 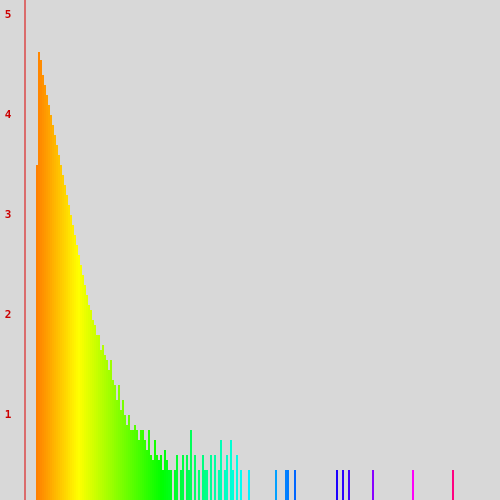 What do you see at coordinates (8, 14) in the screenshot?
I see `y-tick-label: 5` at bounding box center [8, 14].